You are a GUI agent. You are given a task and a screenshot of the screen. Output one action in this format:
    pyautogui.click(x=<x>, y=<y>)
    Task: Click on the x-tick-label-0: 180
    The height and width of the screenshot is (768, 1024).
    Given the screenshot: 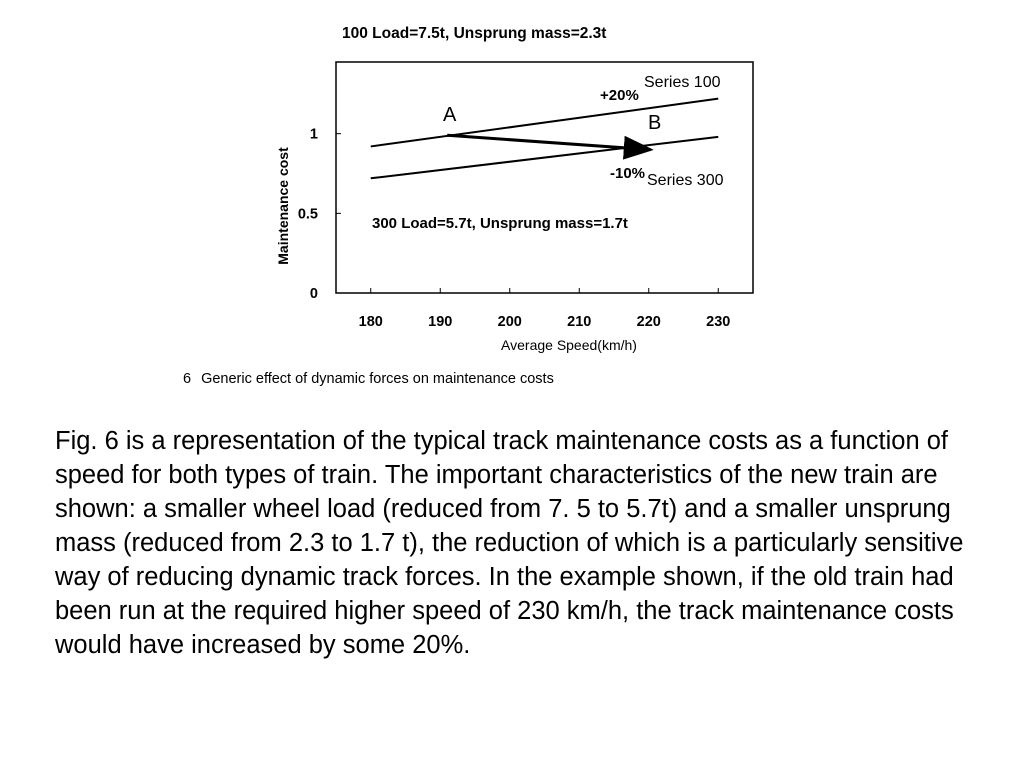 What is the action you would take?
    pyautogui.click(x=371, y=322)
    